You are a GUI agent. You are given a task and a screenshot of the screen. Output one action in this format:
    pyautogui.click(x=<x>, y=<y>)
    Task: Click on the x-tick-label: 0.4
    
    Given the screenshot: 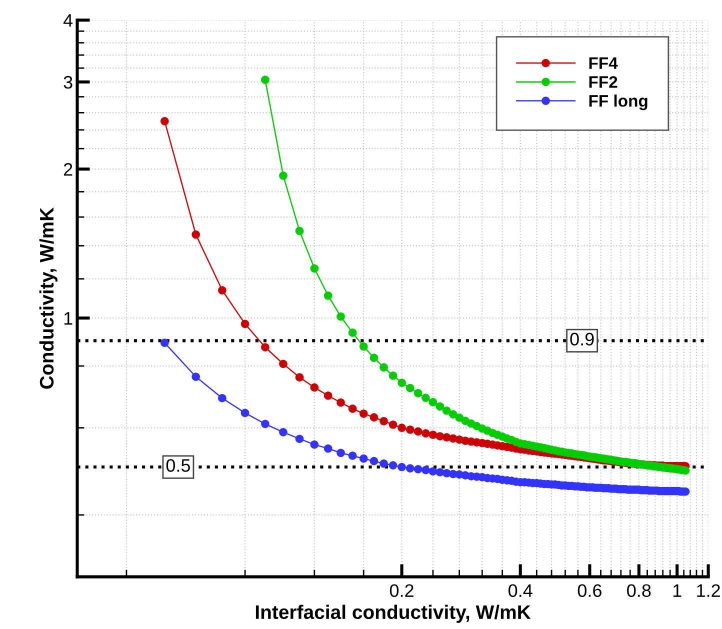 What is the action you would take?
    pyautogui.click(x=520, y=590)
    